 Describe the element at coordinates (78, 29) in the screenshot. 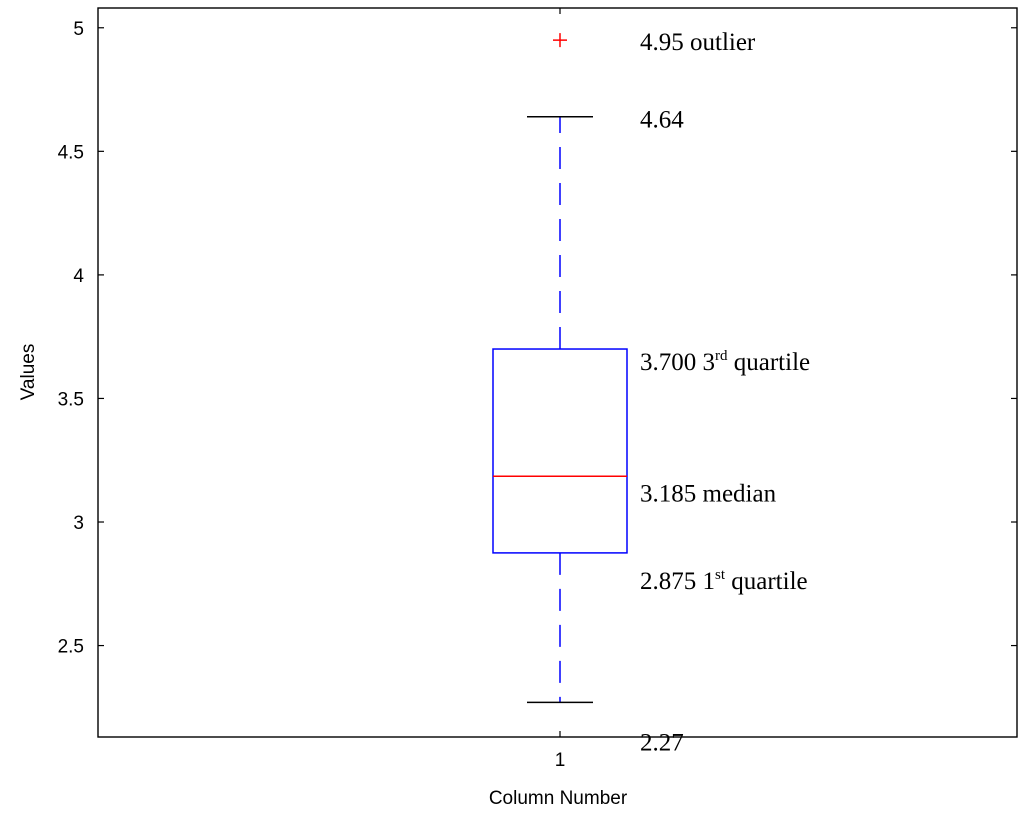

I see `y-tick-label: 5` at that location.